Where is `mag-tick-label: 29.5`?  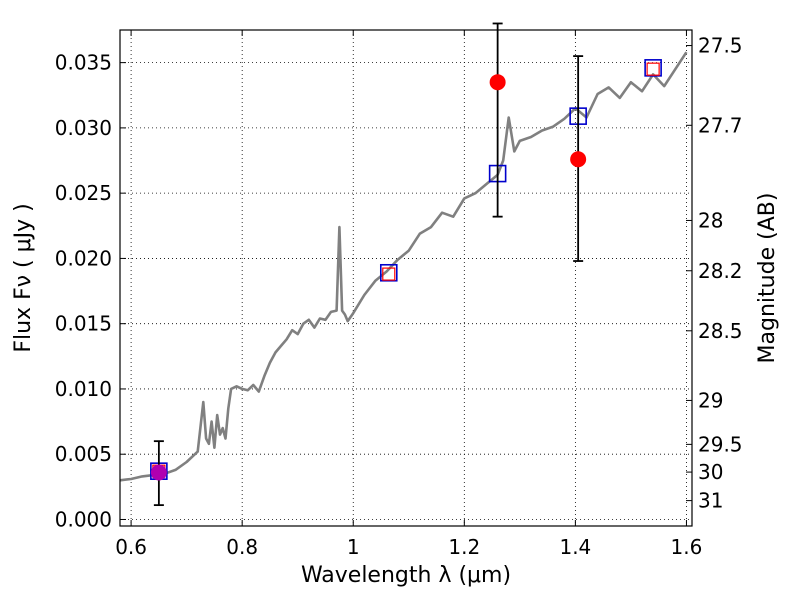 mag-tick-label: 29.5 is located at coordinates (720, 444).